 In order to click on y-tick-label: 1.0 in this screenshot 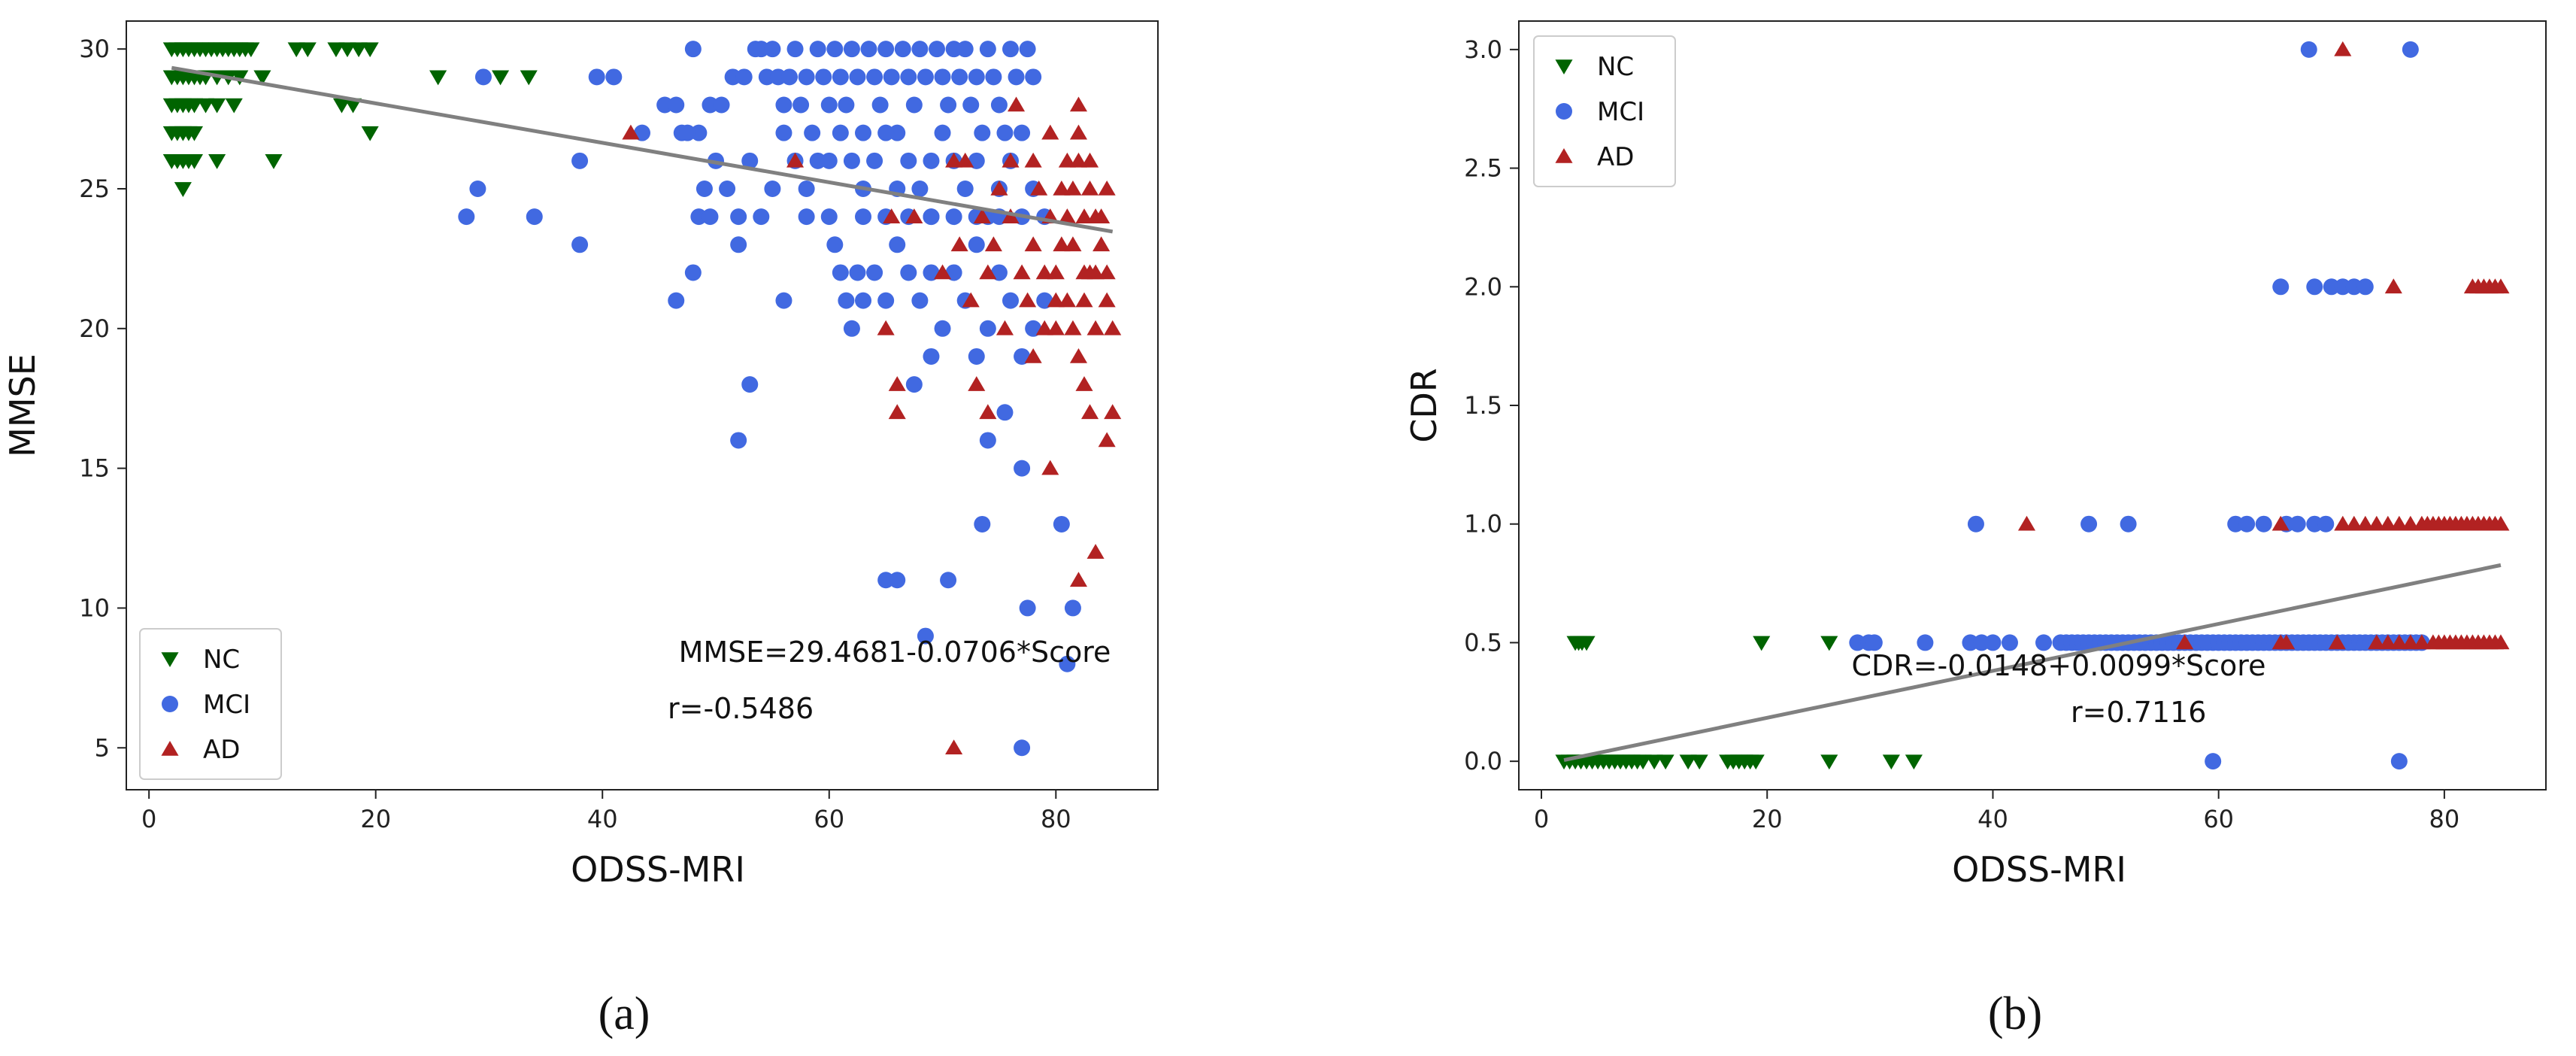, I will do `click(1483, 524)`.